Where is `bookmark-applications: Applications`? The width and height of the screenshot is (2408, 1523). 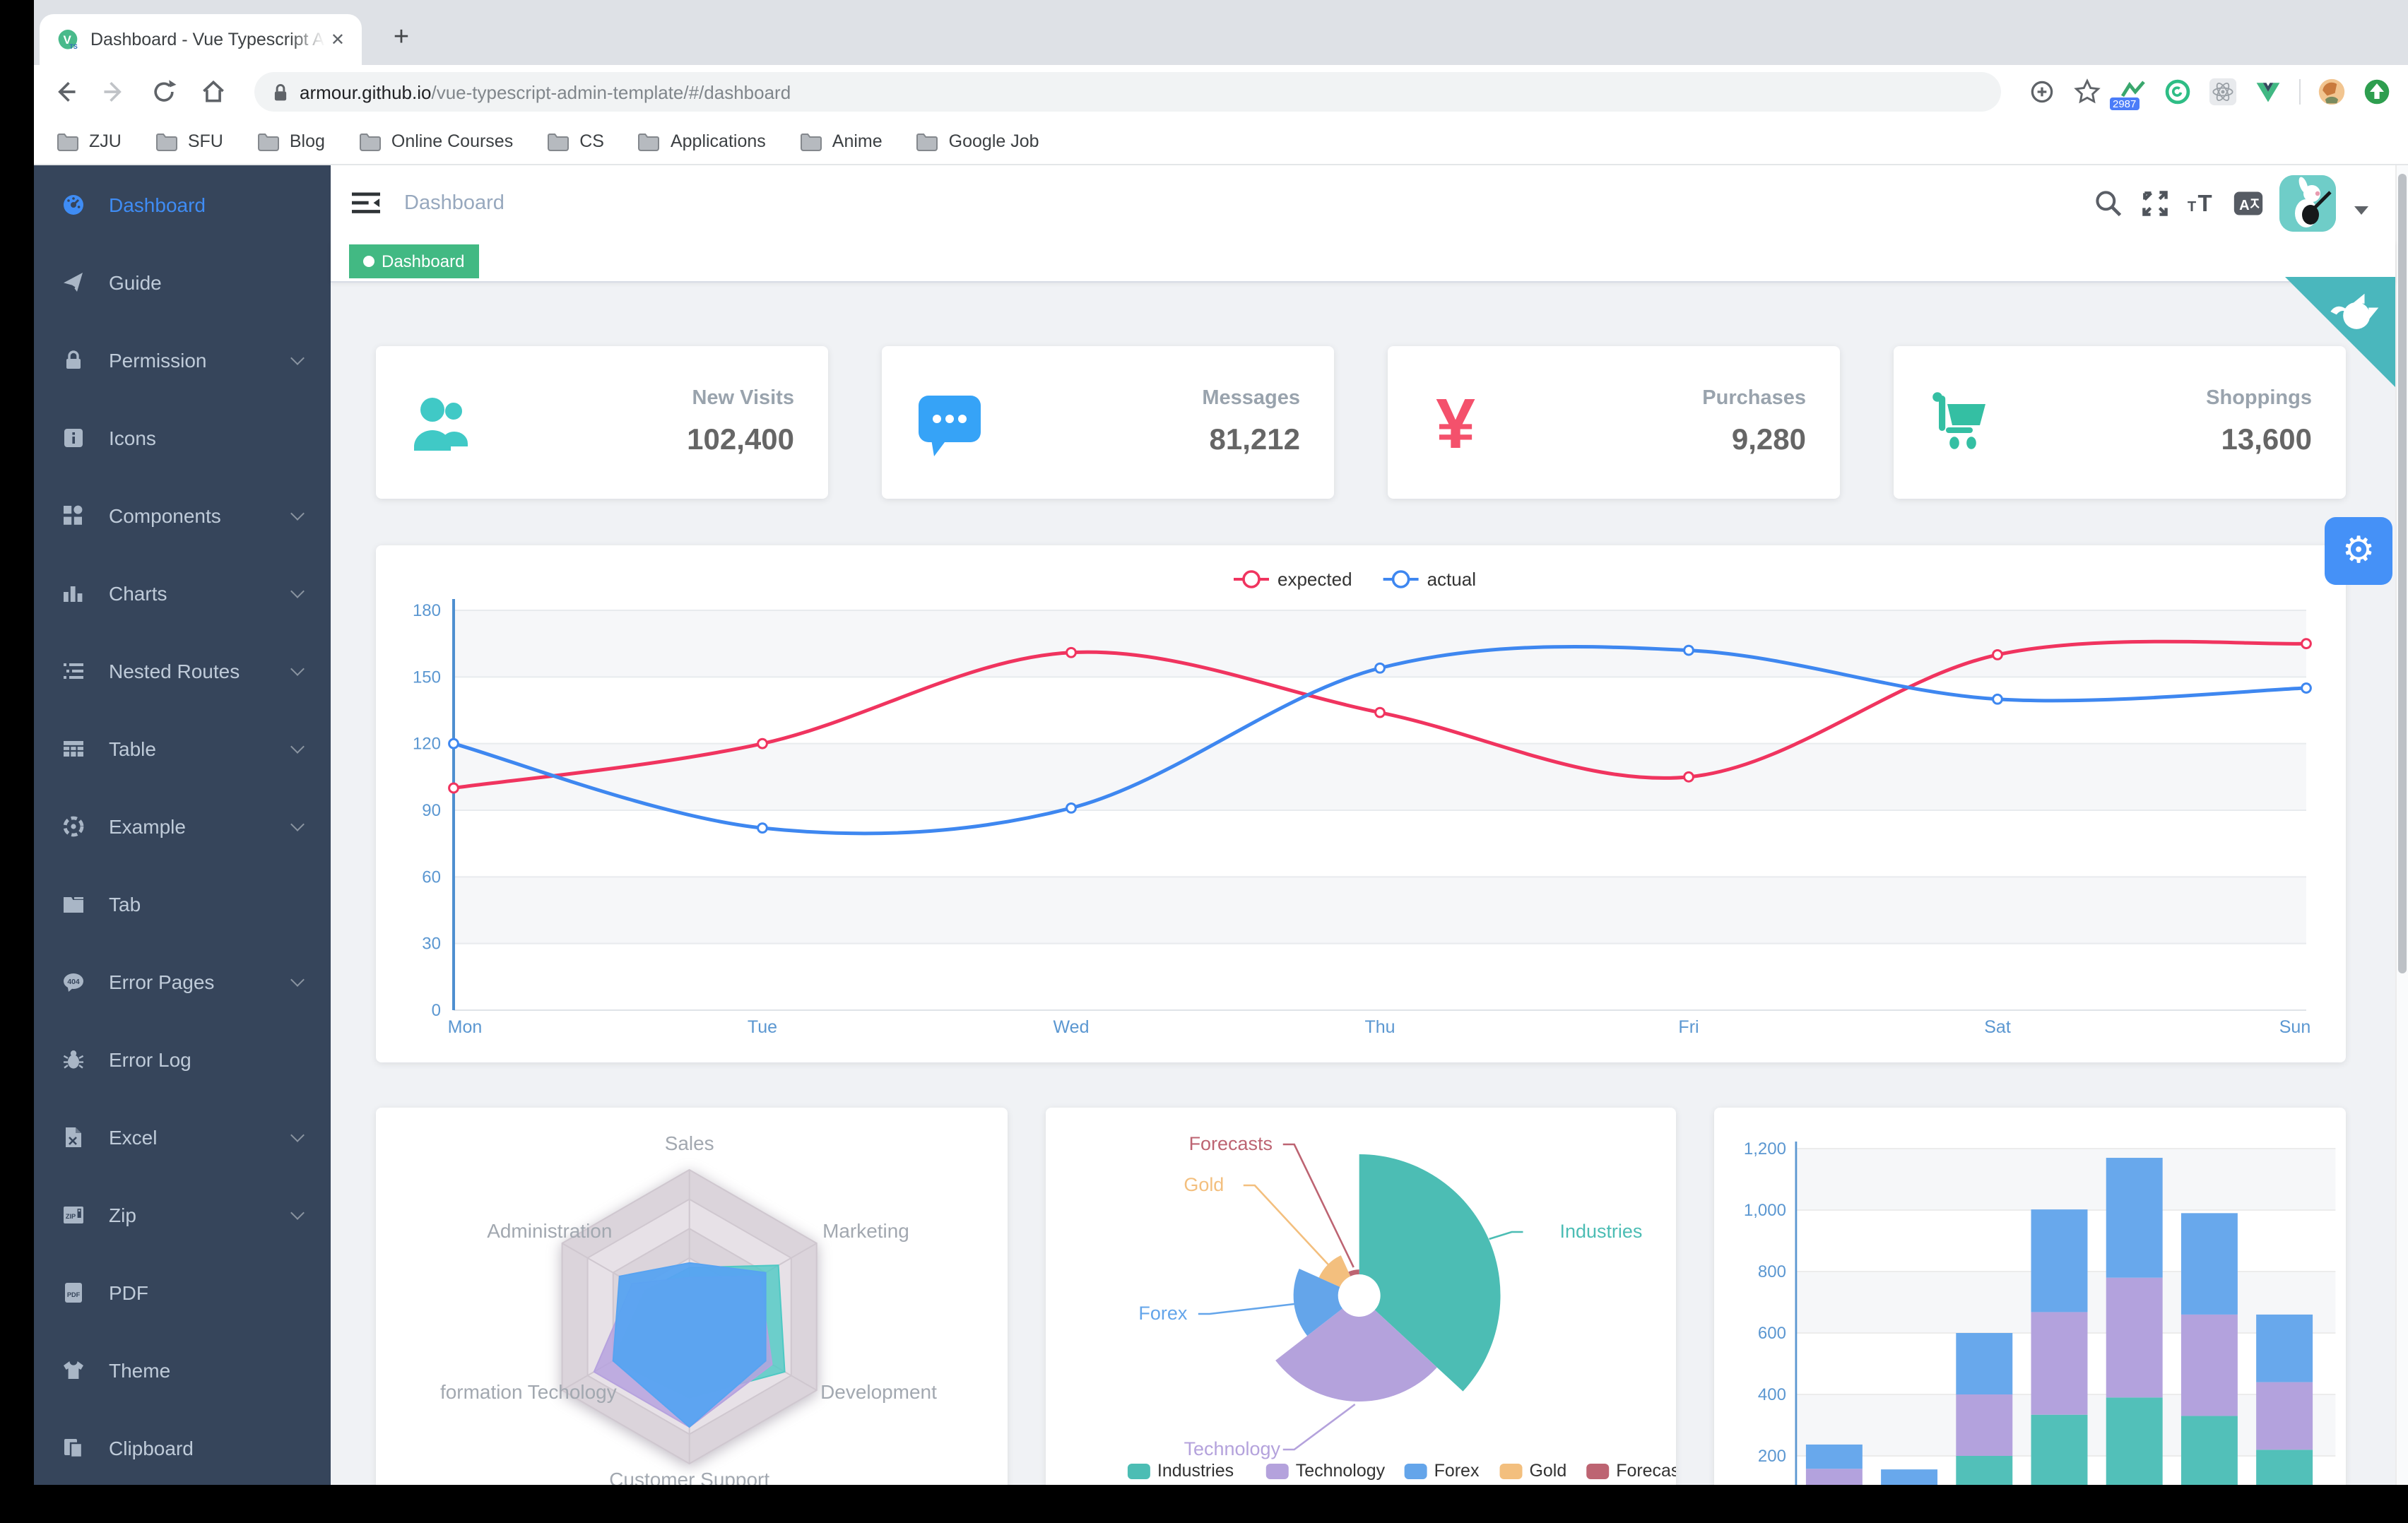 bookmark-applications: Applications is located at coordinates (702, 141).